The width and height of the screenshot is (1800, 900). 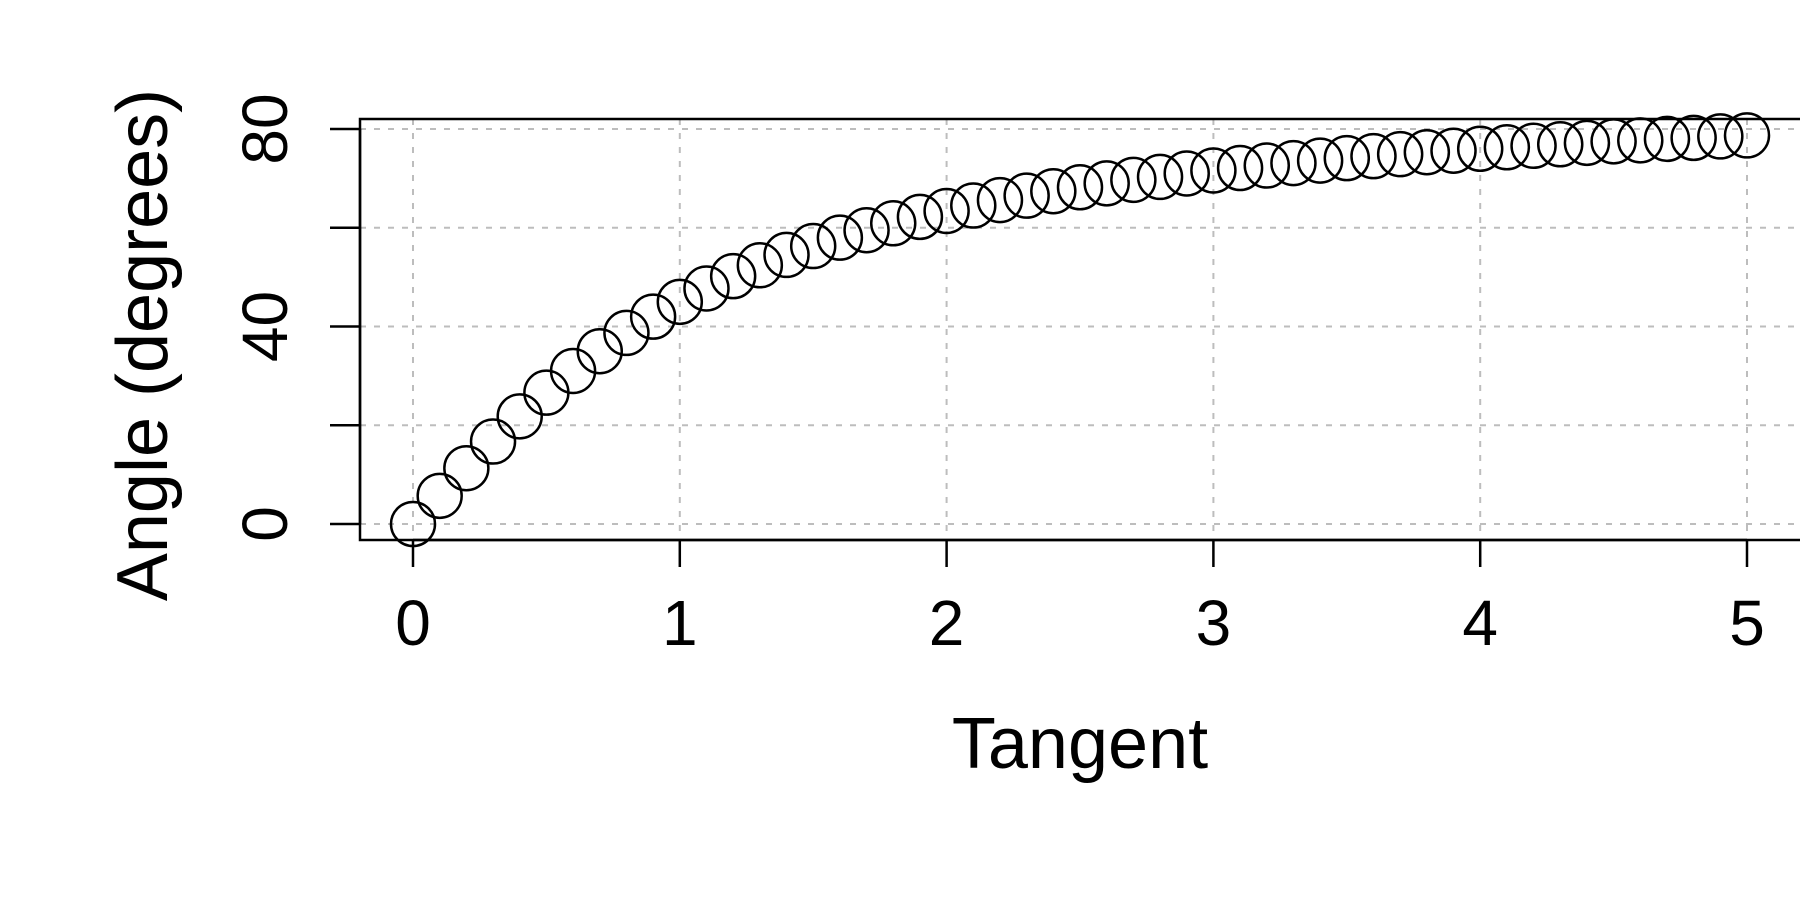 What do you see at coordinates (265, 326) in the screenshot?
I see `y-tick-label: 40` at bounding box center [265, 326].